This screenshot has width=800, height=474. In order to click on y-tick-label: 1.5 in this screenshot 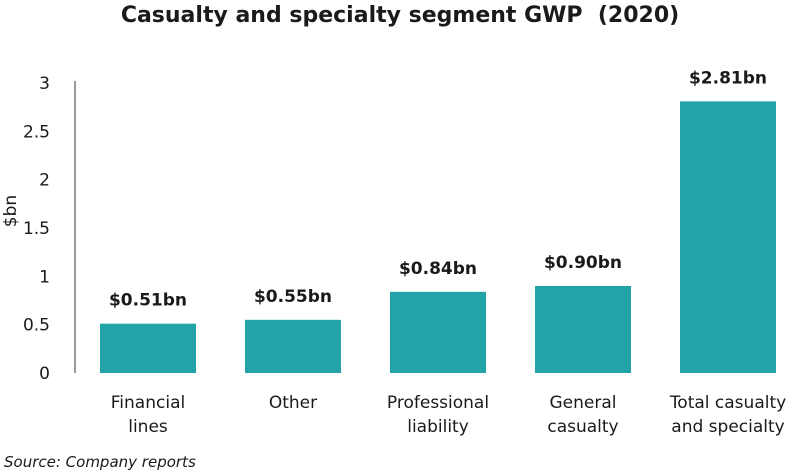, I will do `click(36, 229)`.